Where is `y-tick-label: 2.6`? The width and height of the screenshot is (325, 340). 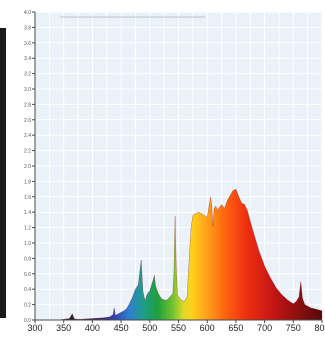 y-tick-label: 2.6 is located at coordinates (27, 121).